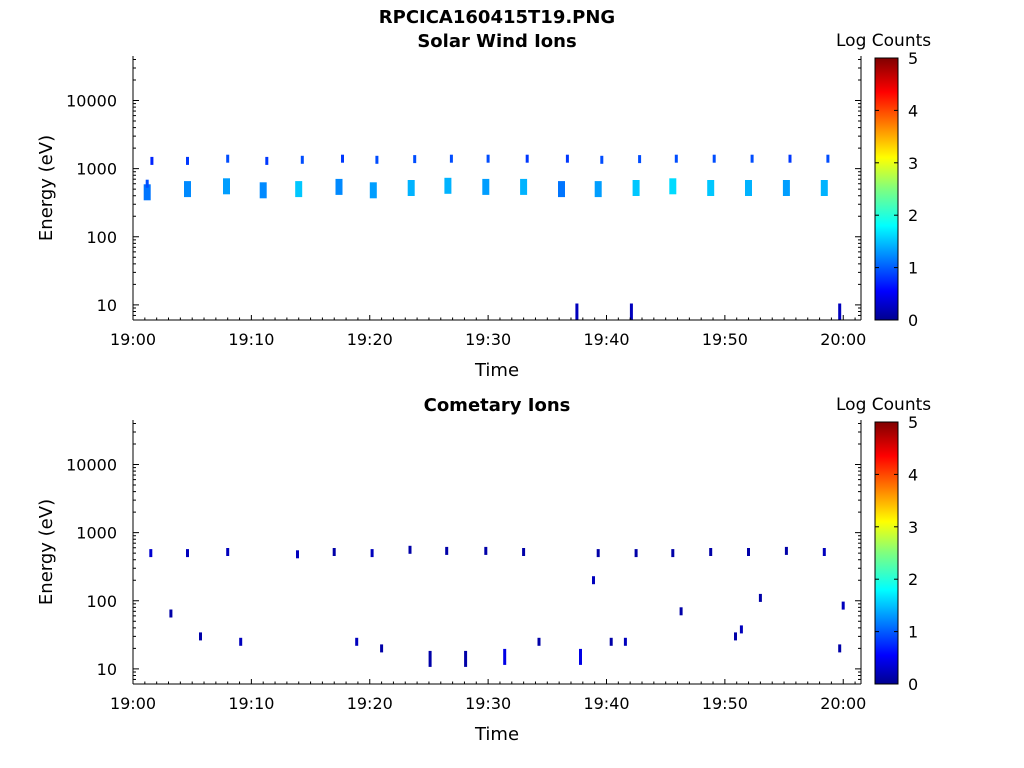 This screenshot has width=1024, height=768. What do you see at coordinates (886, 553) in the screenshot?
I see `colorbar` at bounding box center [886, 553].